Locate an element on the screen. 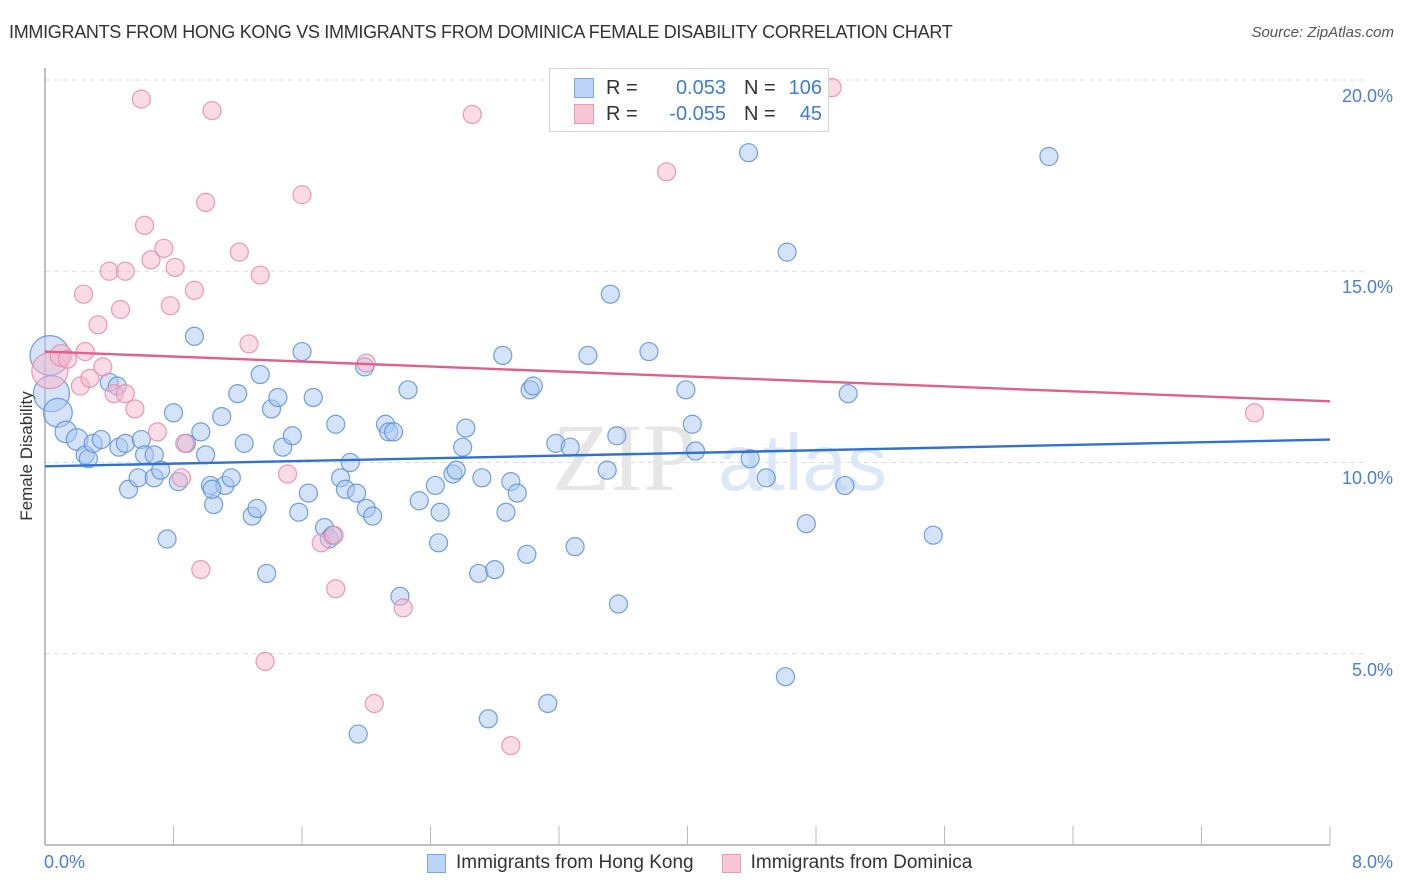  n-value: 106 is located at coordinates (805, 87).